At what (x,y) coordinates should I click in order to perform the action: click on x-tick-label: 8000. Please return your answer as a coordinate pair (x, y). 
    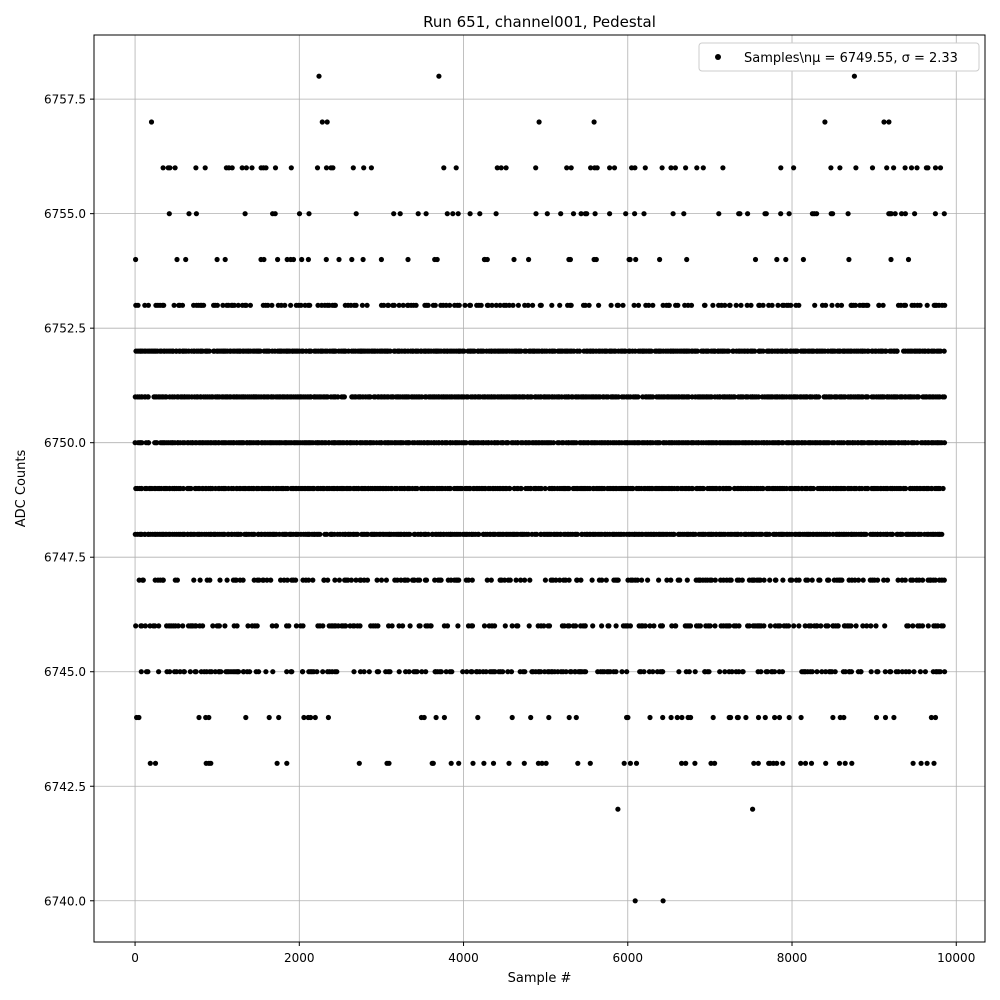
    Looking at the image, I should click on (792, 958).